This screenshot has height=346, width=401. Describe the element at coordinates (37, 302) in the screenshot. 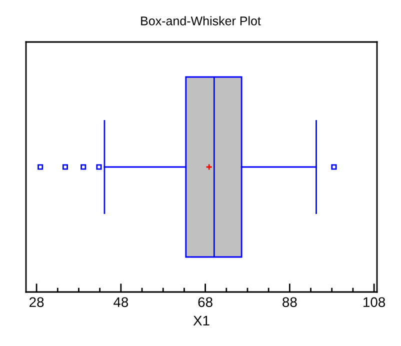

I see `x-tick-label: 28` at that location.